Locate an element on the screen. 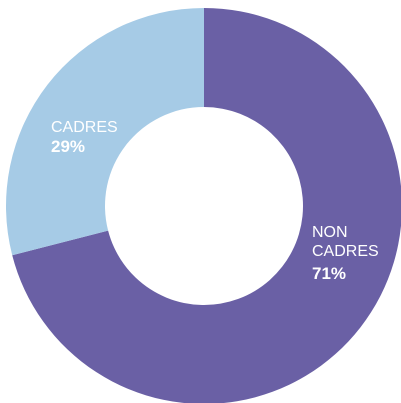 This screenshot has height=403, width=401. slice-label-non-cadres: NON CADRES is located at coordinates (345, 242).